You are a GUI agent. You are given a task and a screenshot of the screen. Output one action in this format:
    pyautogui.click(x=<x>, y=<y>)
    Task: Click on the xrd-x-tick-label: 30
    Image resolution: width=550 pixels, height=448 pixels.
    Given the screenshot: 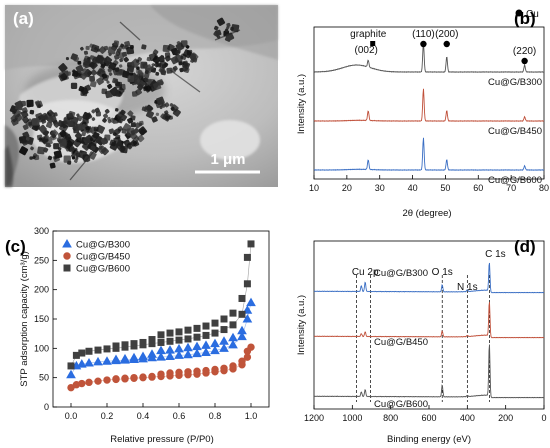 What is the action you would take?
    pyautogui.click(x=380, y=188)
    